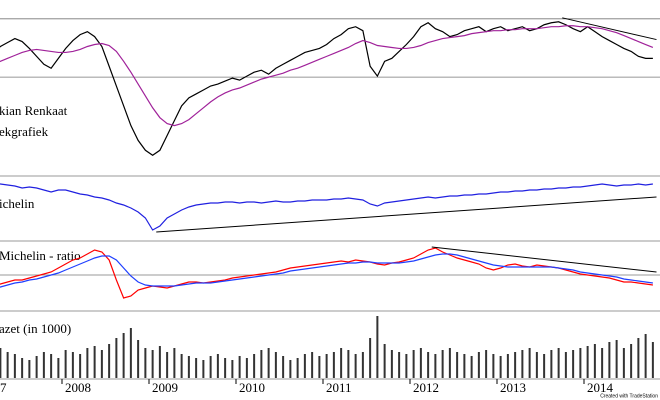 This screenshot has width=660, height=400. I want to click on x-tick-label: 2011, so click(339, 387).